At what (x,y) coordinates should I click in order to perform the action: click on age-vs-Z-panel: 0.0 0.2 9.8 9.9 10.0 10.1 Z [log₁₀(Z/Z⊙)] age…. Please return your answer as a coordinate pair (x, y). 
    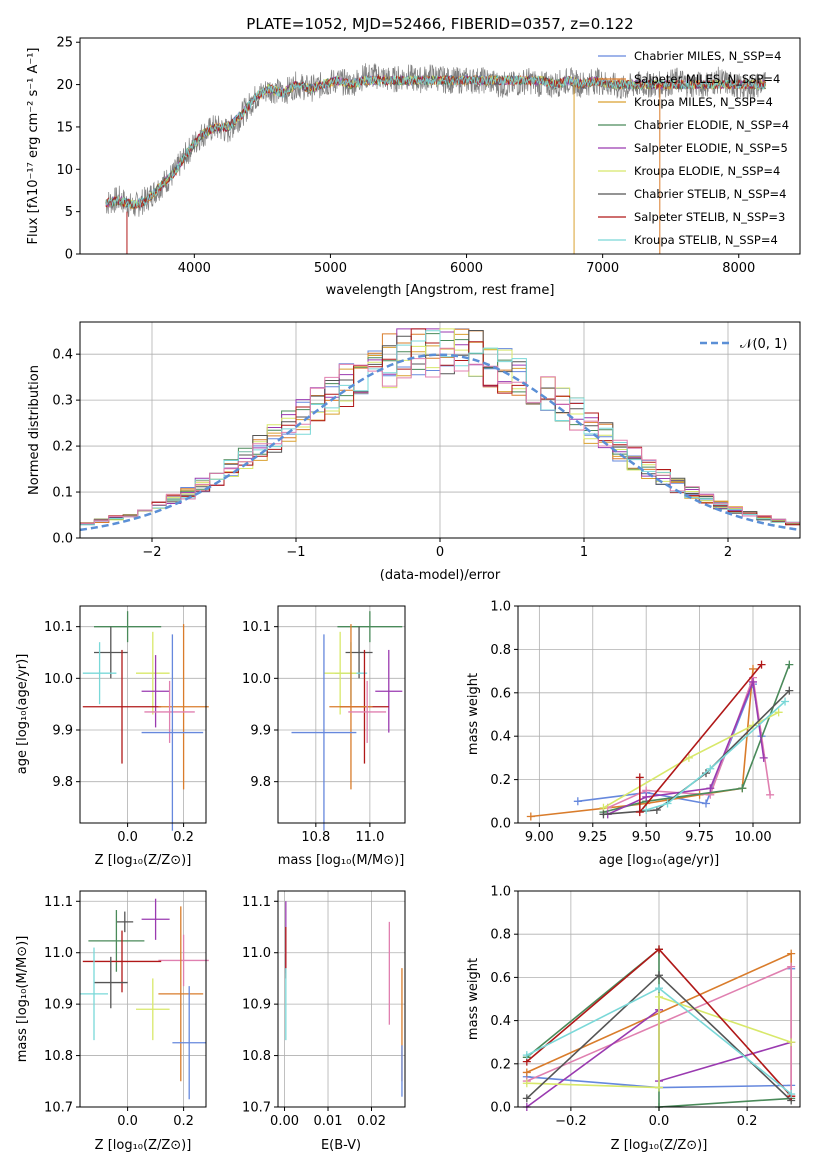
    Looking at the image, I should click on (112, 736).